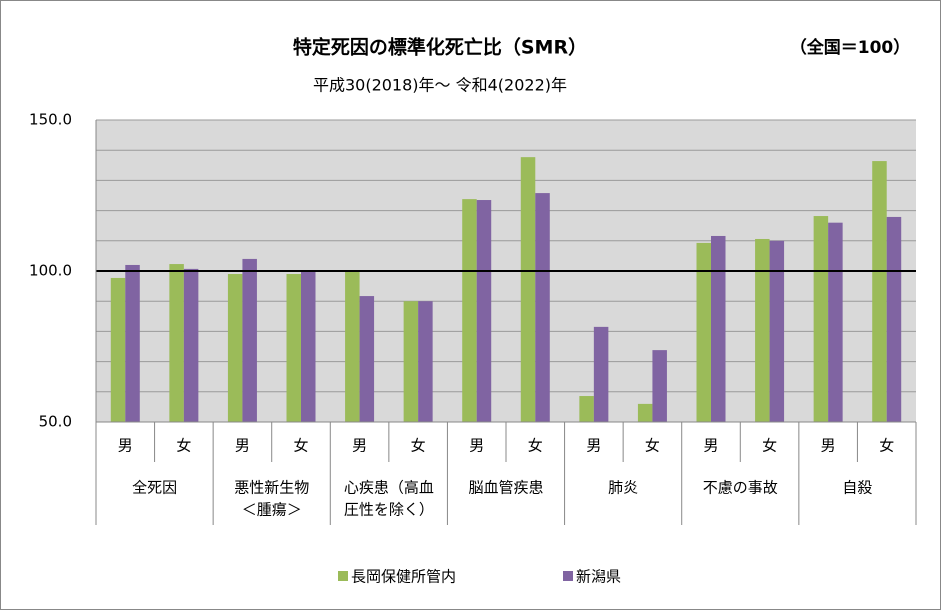 The width and height of the screenshot is (942, 611). Describe the element at coordinates (440, 85) in the screenshot. I see `chart-subtitle: 平成30(2018)年～ 令和4(2022)年` at that location.